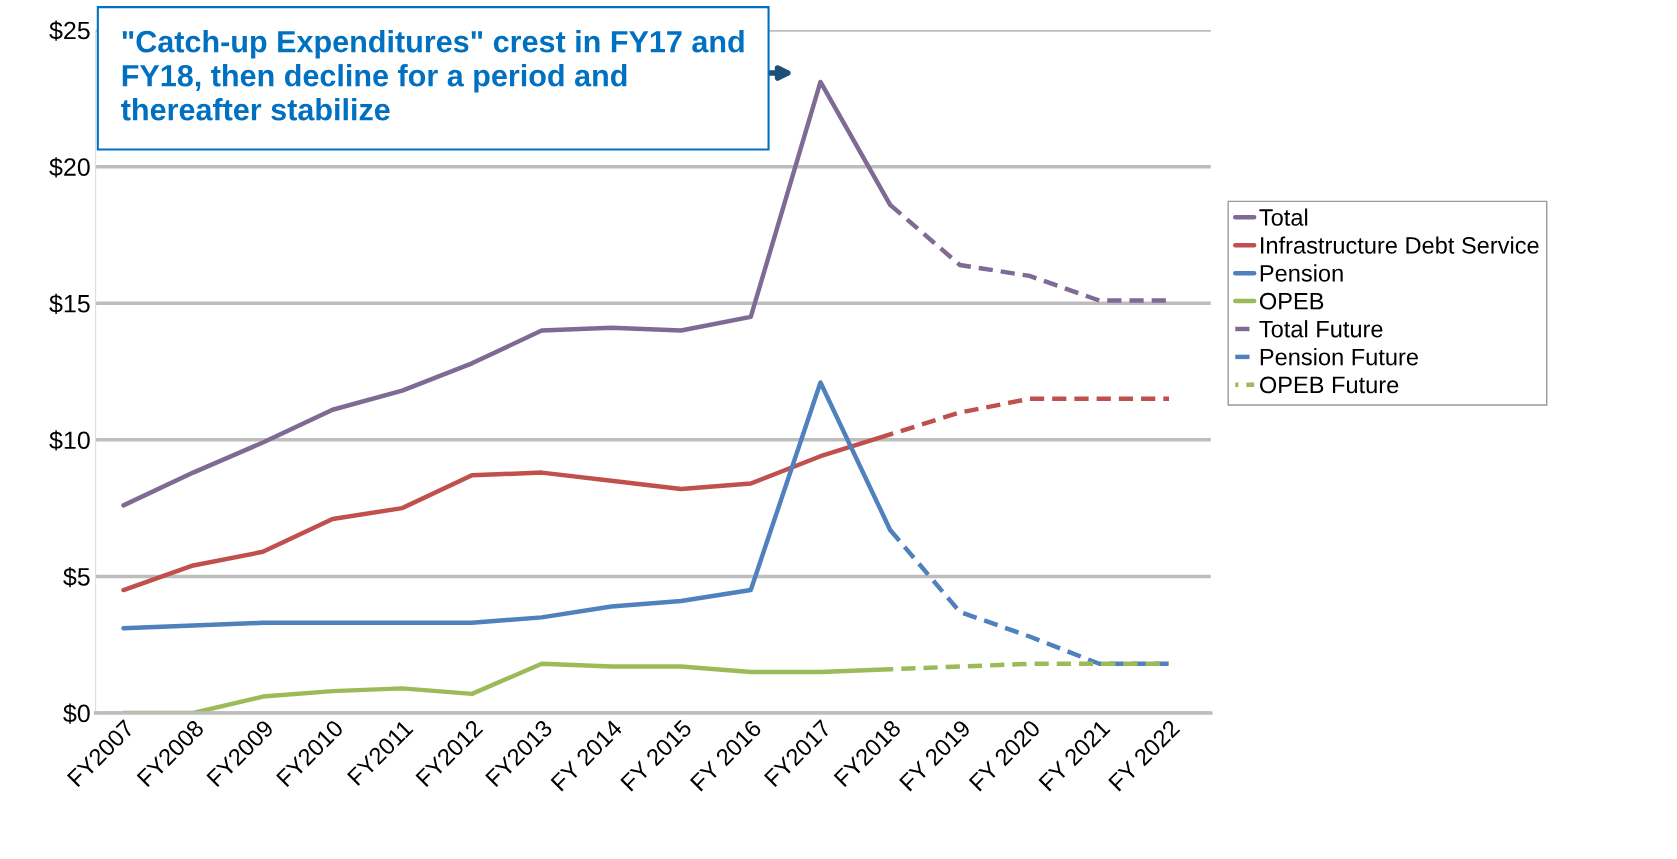 The image size is (1677, 859). I want to click on y-tick-label: $20, so click(69, 167).